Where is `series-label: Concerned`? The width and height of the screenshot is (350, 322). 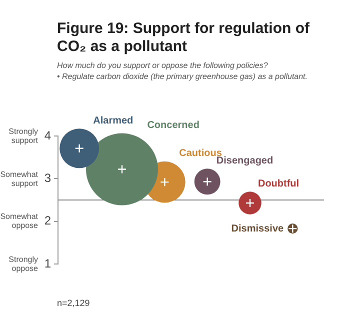 series-label: Concerned is located at coordinates (173, 126).